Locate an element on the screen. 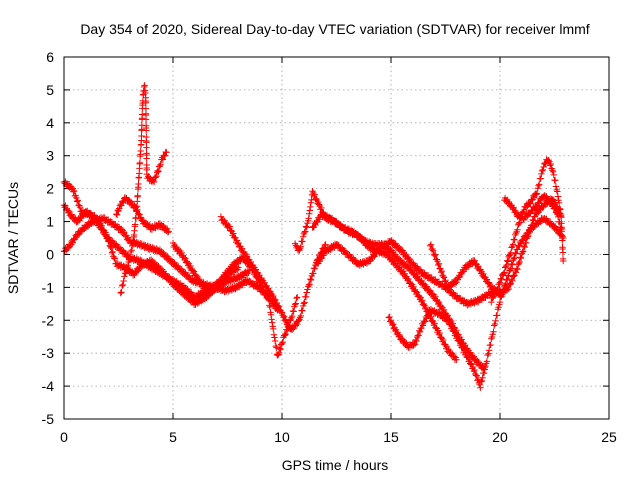  x-tick-label: 15 is located at coordinates (391, 437).